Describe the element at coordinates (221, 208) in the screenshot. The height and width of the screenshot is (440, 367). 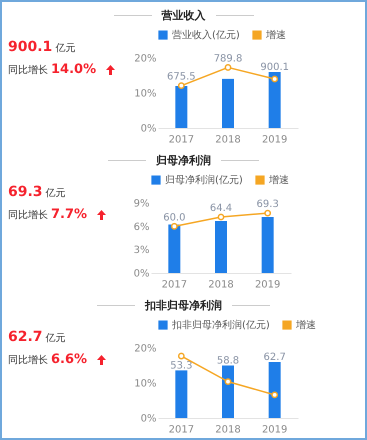
I see `data-label: 64.4` at that location.